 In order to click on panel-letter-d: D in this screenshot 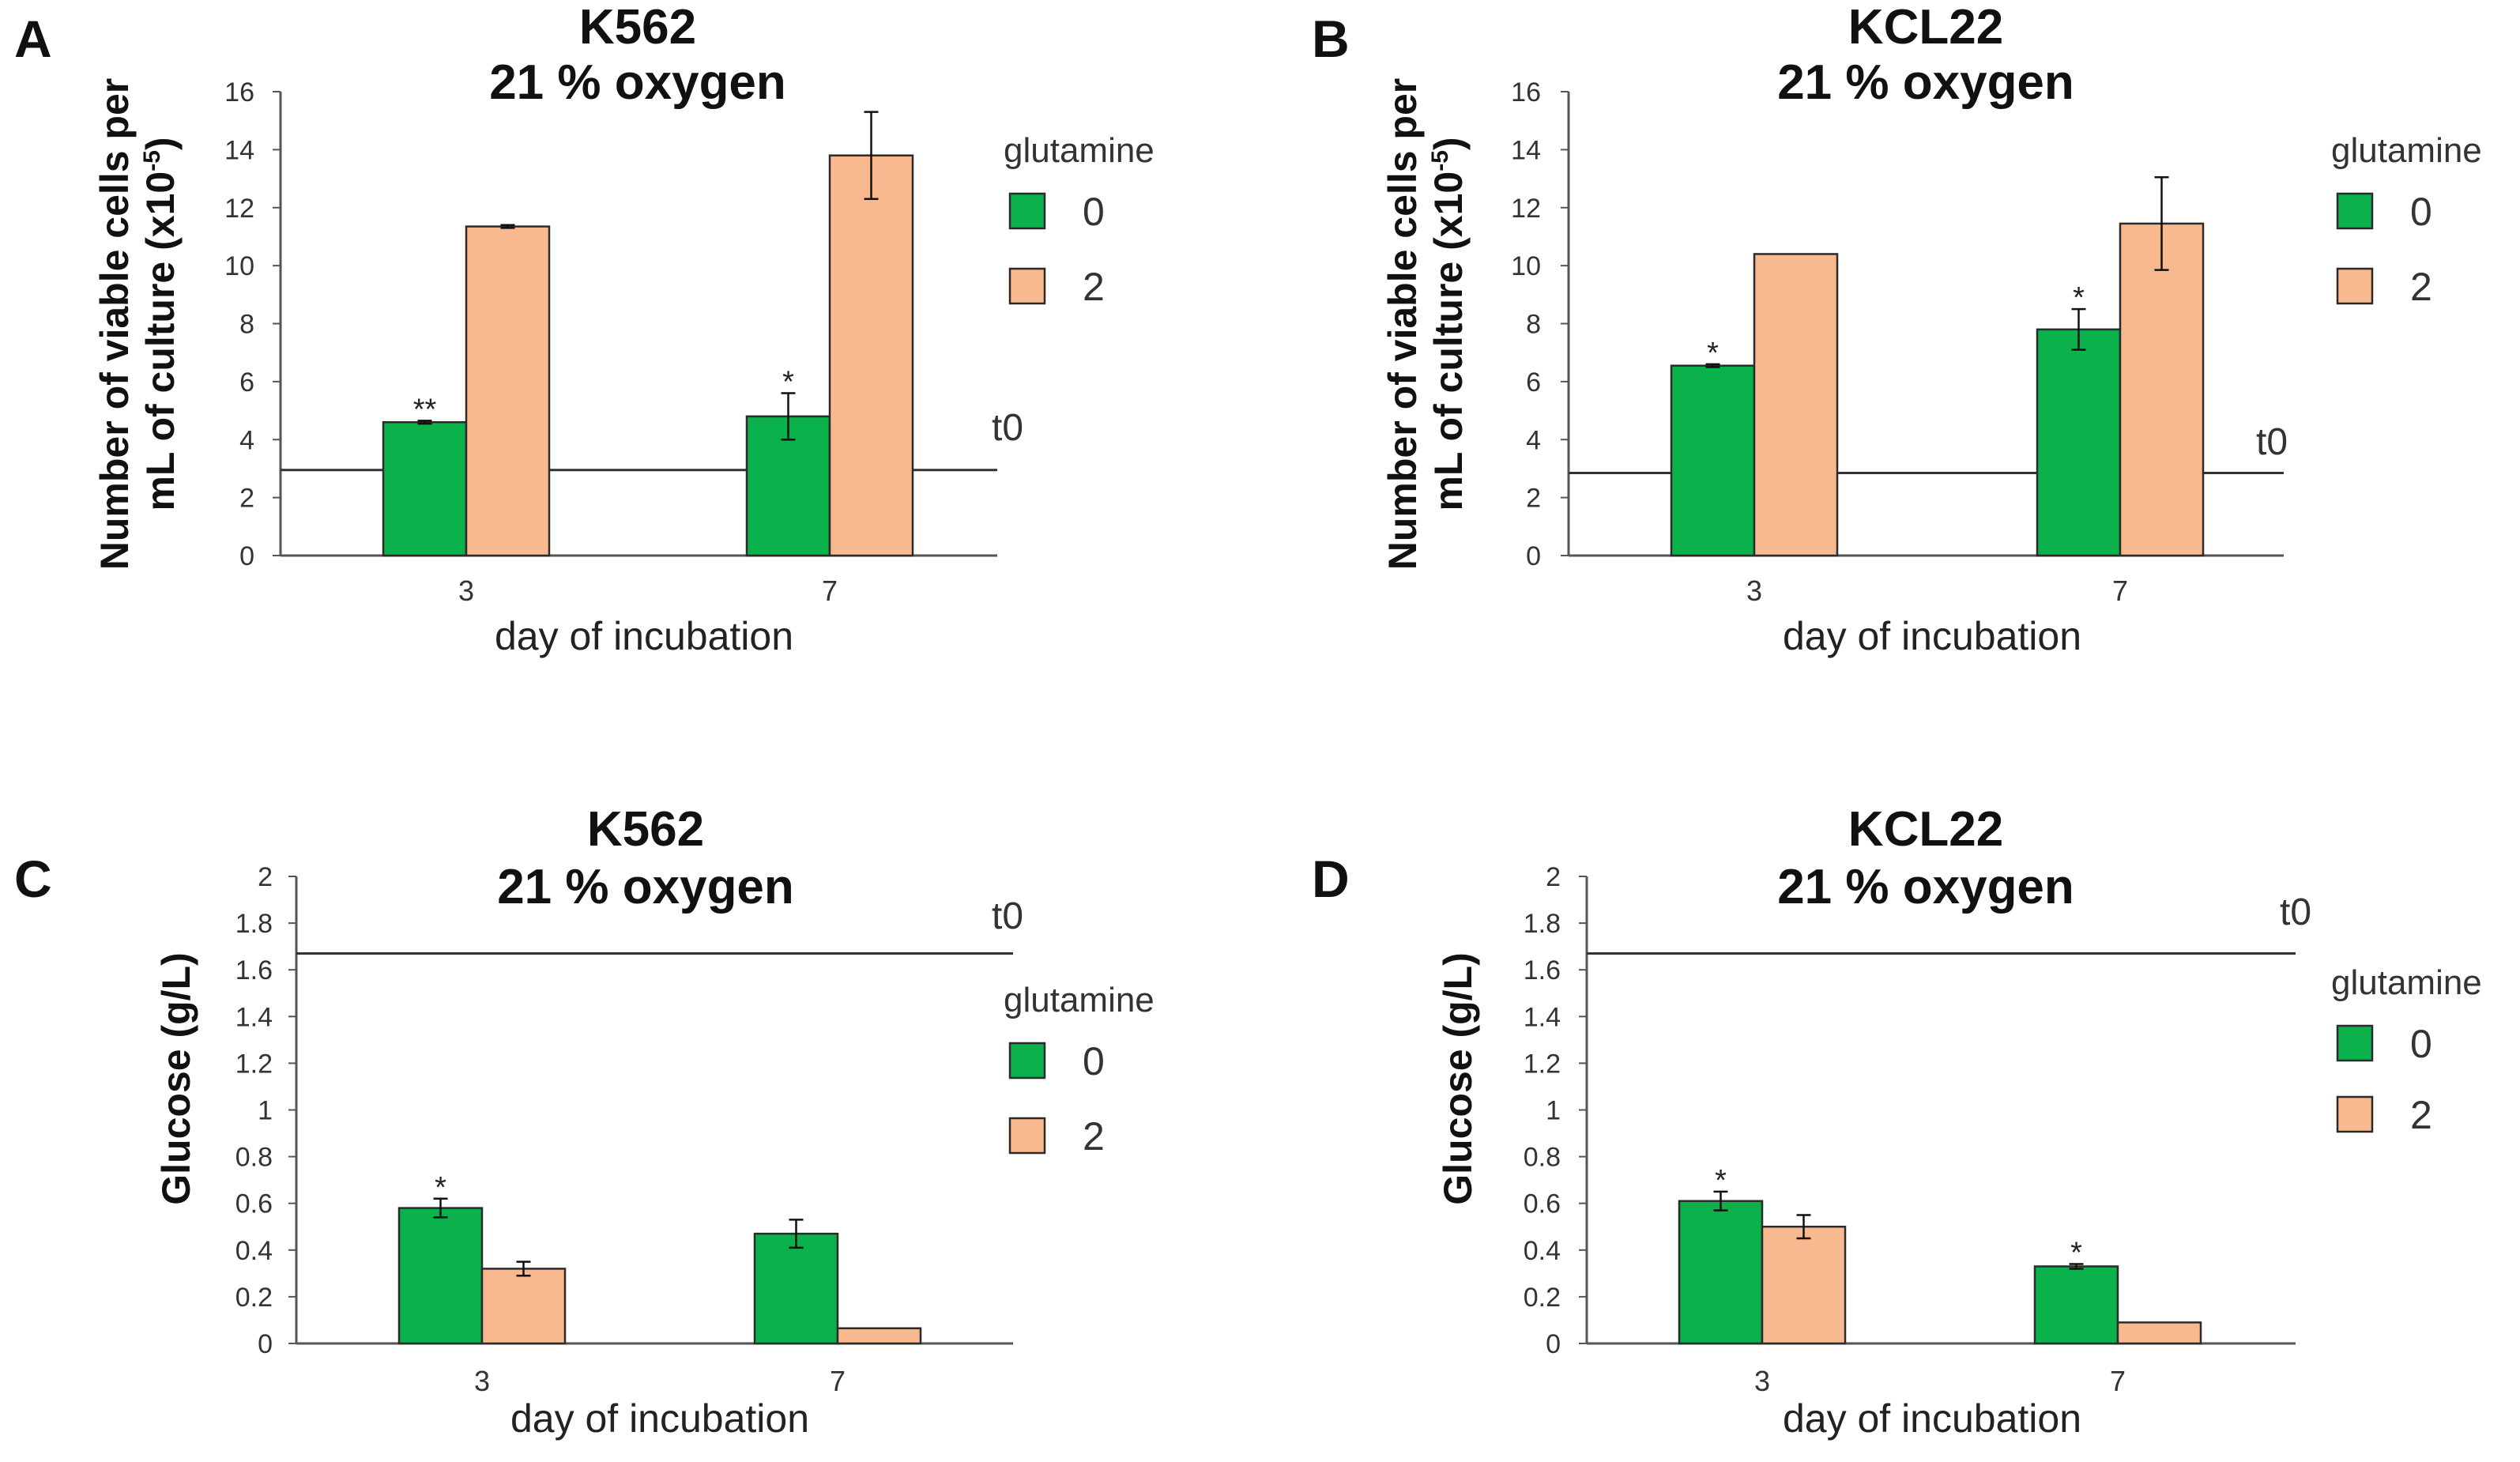, I will do `click(1331, 879)`.